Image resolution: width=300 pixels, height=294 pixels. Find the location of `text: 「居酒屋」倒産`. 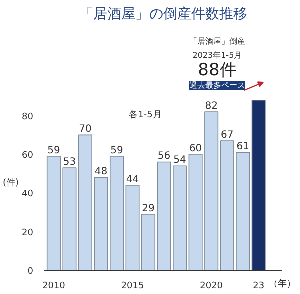

text: 「居酒屋」倒産 is located at coordinates (217, 41).